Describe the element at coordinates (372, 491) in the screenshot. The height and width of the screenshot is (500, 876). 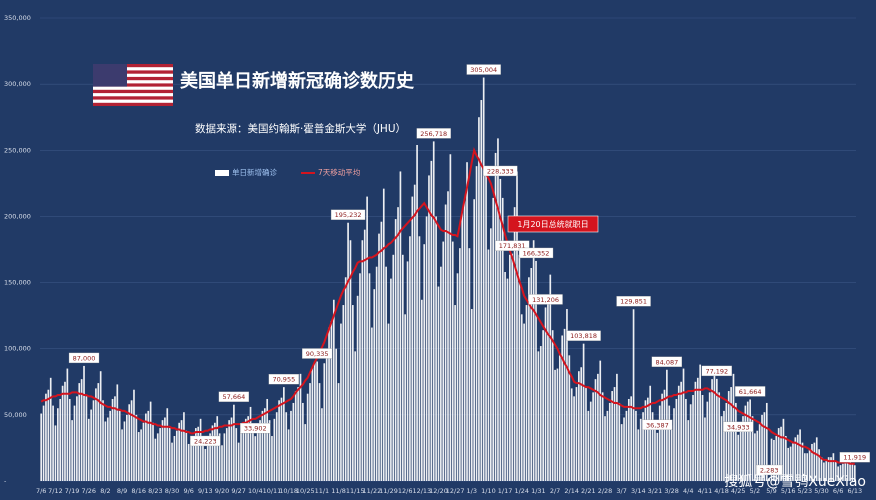
I see `x-tick-label: 11/22` at that location.